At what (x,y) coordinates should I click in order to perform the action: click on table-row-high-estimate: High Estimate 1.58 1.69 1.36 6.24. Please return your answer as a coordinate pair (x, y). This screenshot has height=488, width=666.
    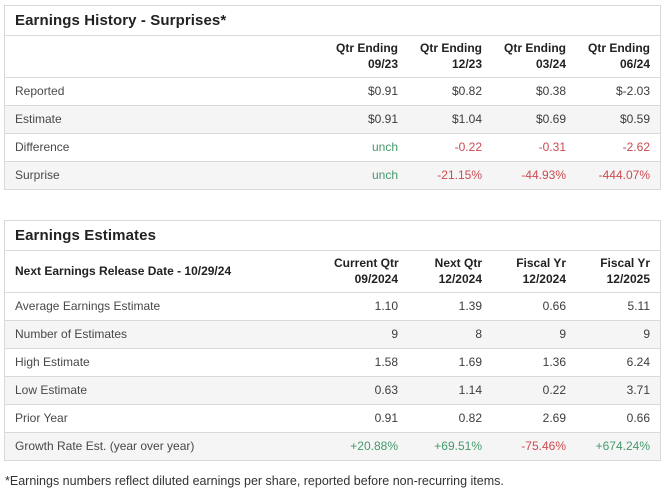
    Looking at the image, I should click on (332, 363).